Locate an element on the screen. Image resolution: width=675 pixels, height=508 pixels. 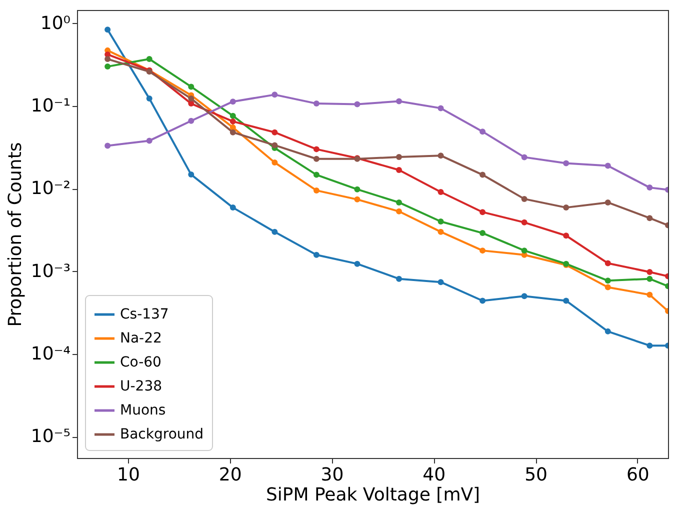
y-axis-title: Proportion of Counts is located at coordinates (15, 234).